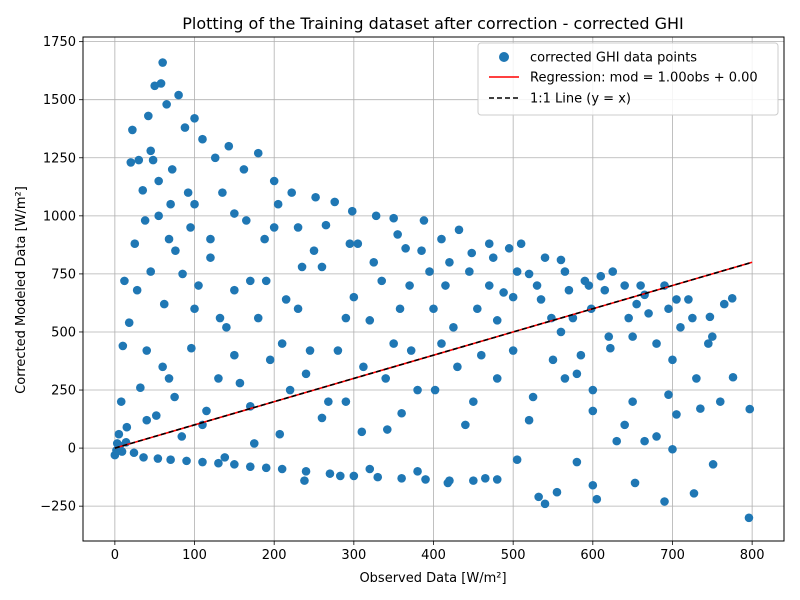 Image resolution: width=800 pixels, height=600 pixels. What do you see at coordinates (63, 391) in the screenshot?
I see `y-tick-label: 250` at bounding box center [63, 391].